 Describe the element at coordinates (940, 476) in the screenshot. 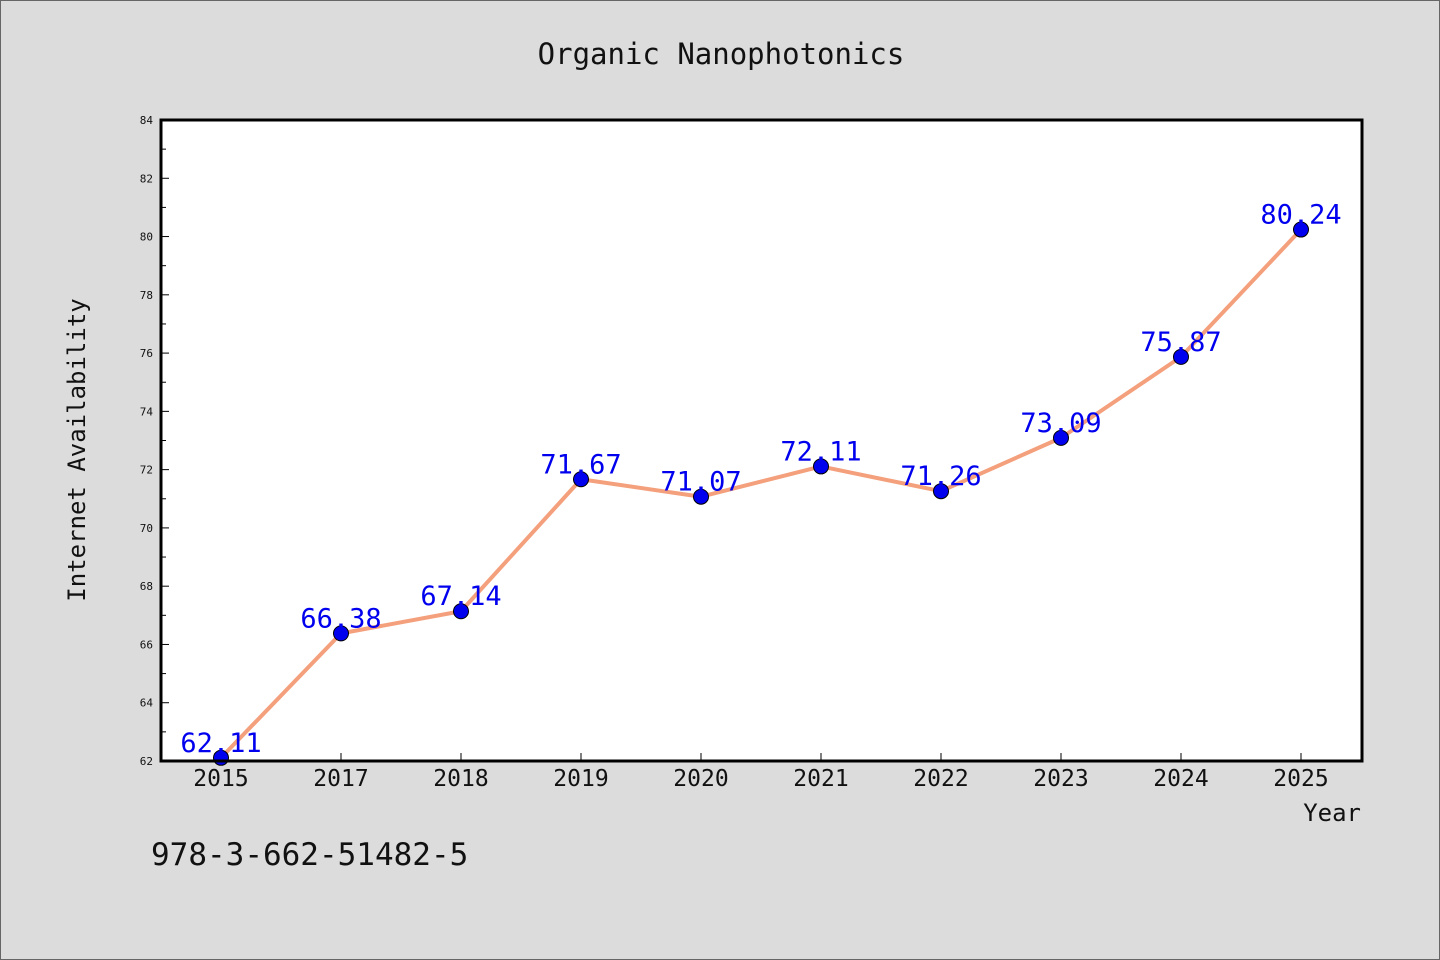

I see `data-label: 71.26` at that location.